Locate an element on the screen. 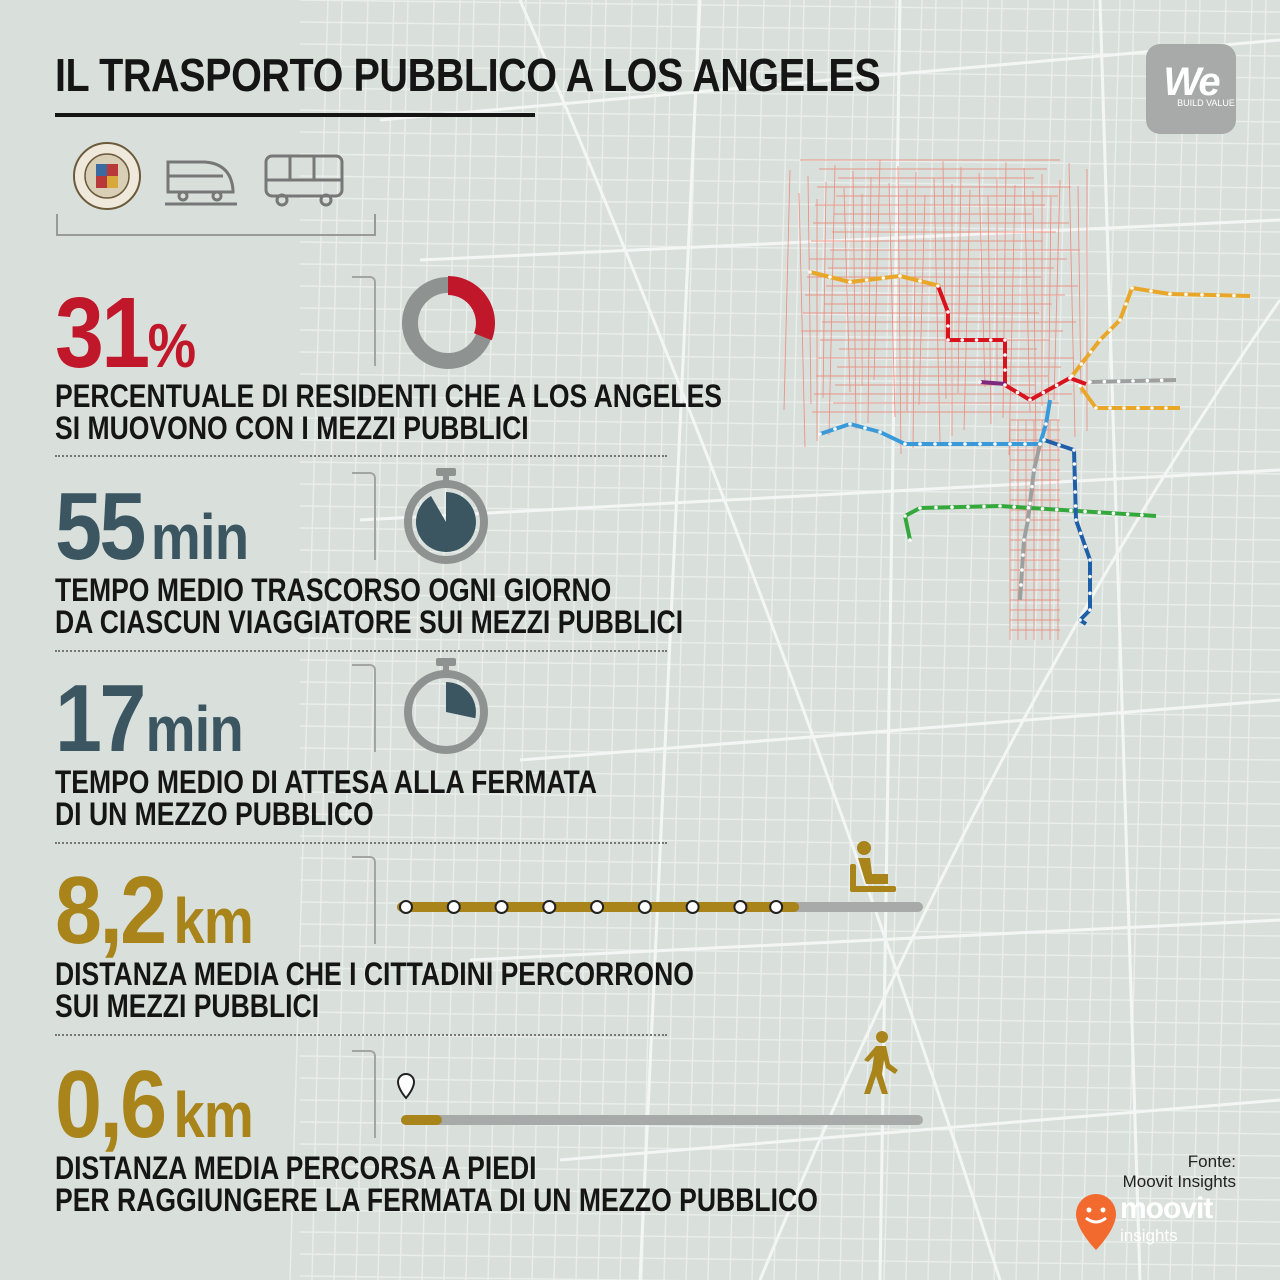 This screenshot has width=1280, height=1280. we-build-value-logo: We BUILD VALUE is located at coordinates (1191, 89).